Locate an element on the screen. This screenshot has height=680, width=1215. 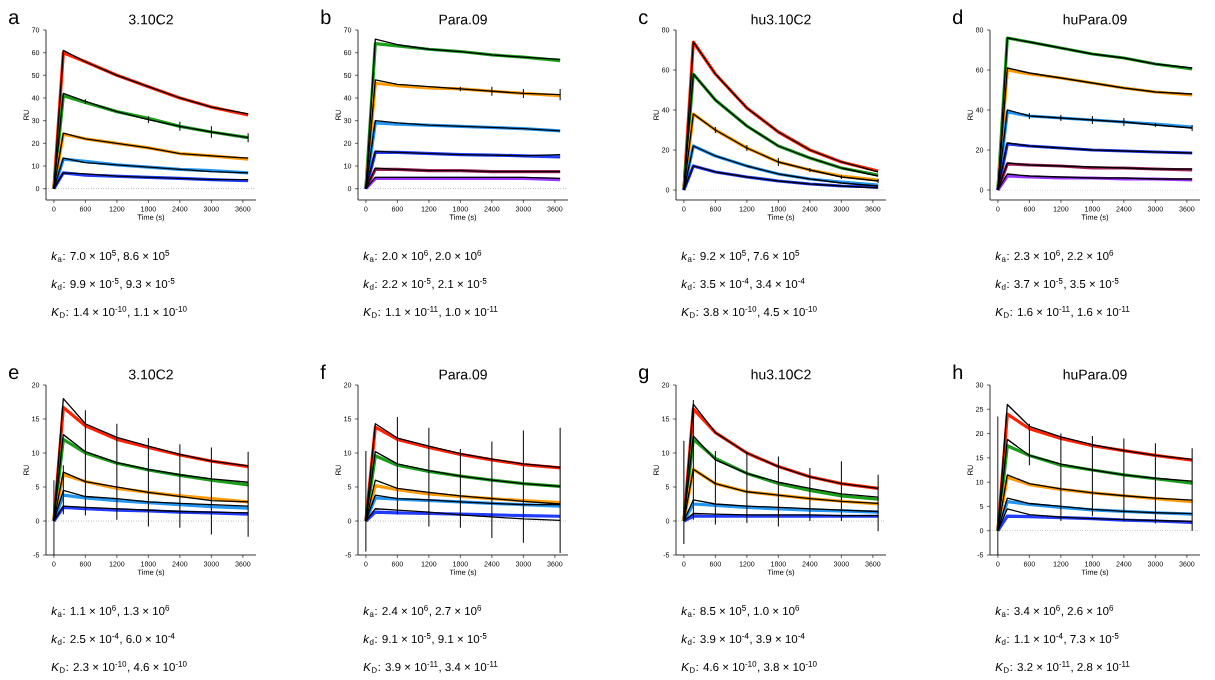
text: k$_{a}$: 2.0 × 10$^{6}$, 2.0 × 10$^{6}$ is located at coordinates (422, 256).